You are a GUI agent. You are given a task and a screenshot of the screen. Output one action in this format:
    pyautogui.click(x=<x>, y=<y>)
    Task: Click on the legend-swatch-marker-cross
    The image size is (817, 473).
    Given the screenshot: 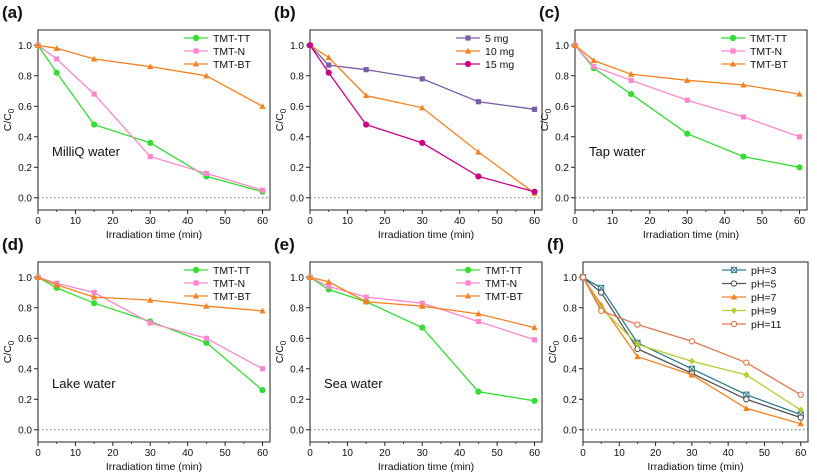 What is the action you would take?
    pyautogui.click(x=734, y=270)
    